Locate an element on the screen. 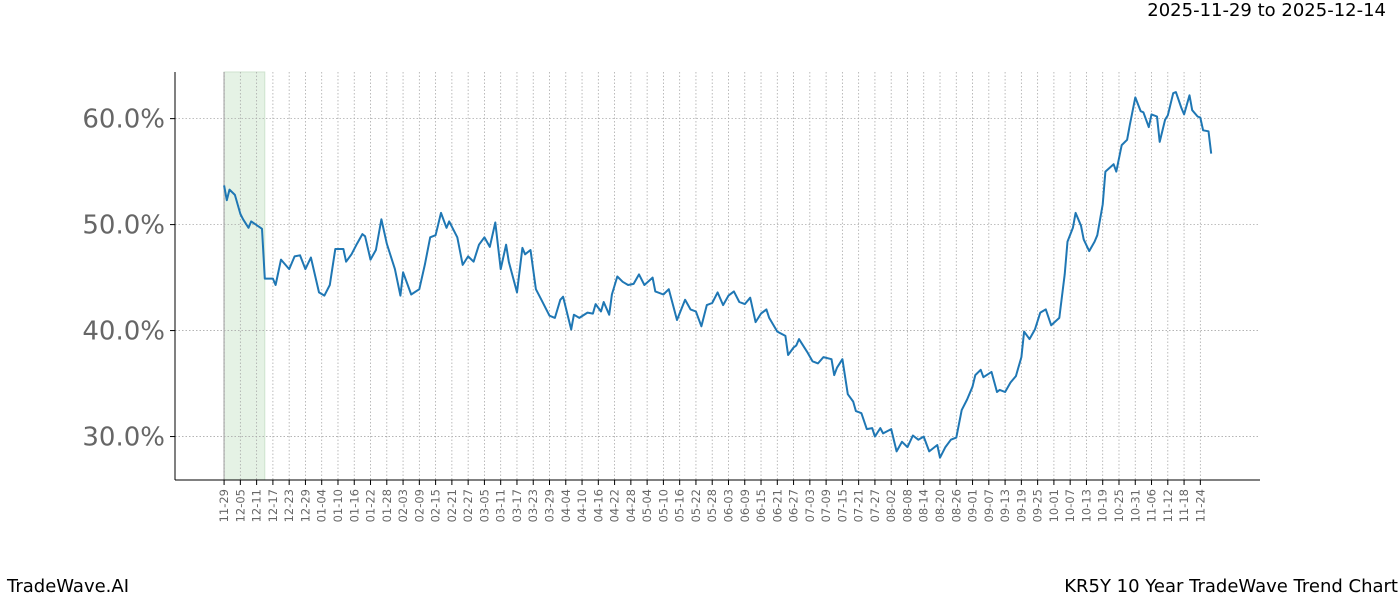 This screenshot has height=600, width=1400. x-tick-label: 10-19 is located at coordinates (1103, 505).